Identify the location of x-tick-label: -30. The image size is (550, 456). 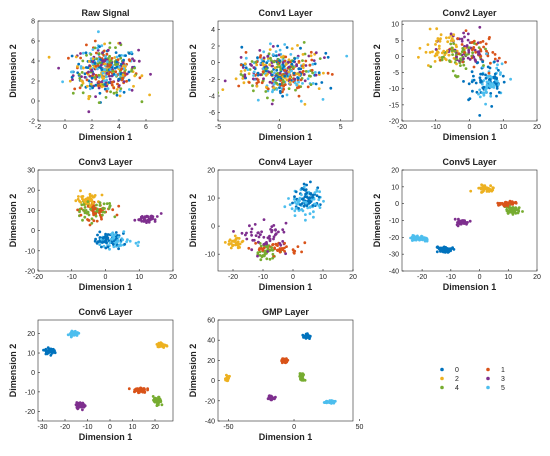
(42, 427).